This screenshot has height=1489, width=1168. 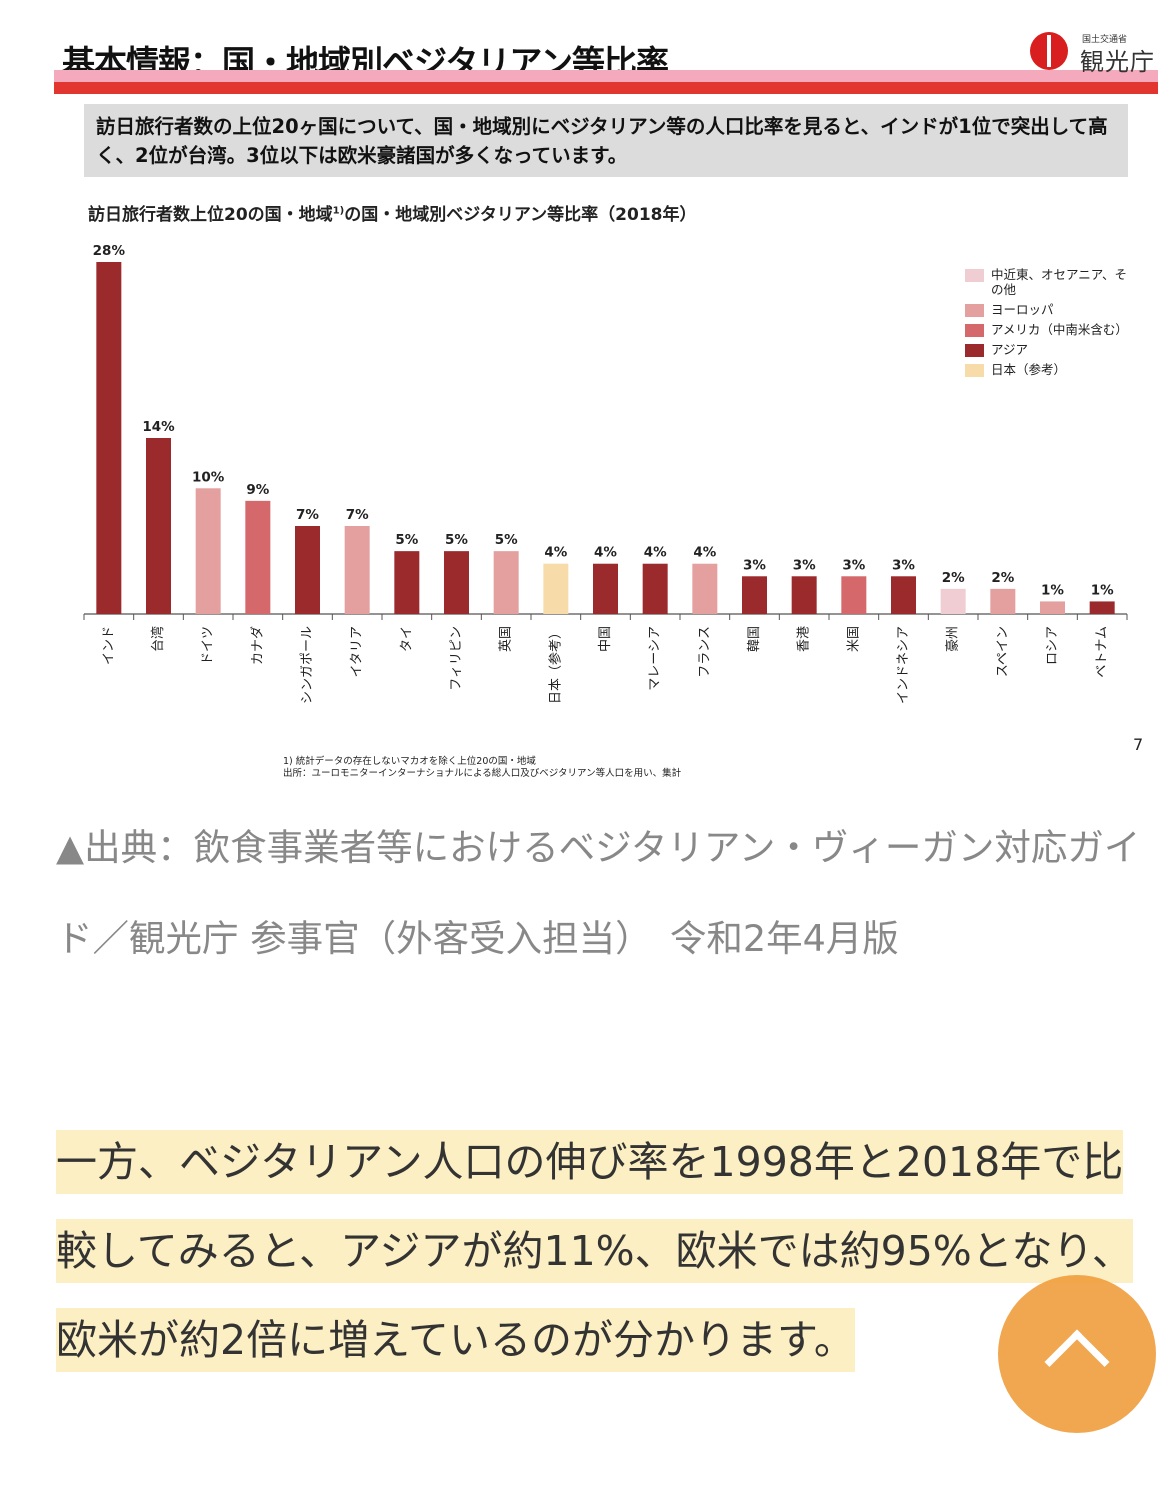 What do you see at coordinates (974, 350) in the screenshot?
I see `legend-swatch-asia` at bounding box center [974, 350].